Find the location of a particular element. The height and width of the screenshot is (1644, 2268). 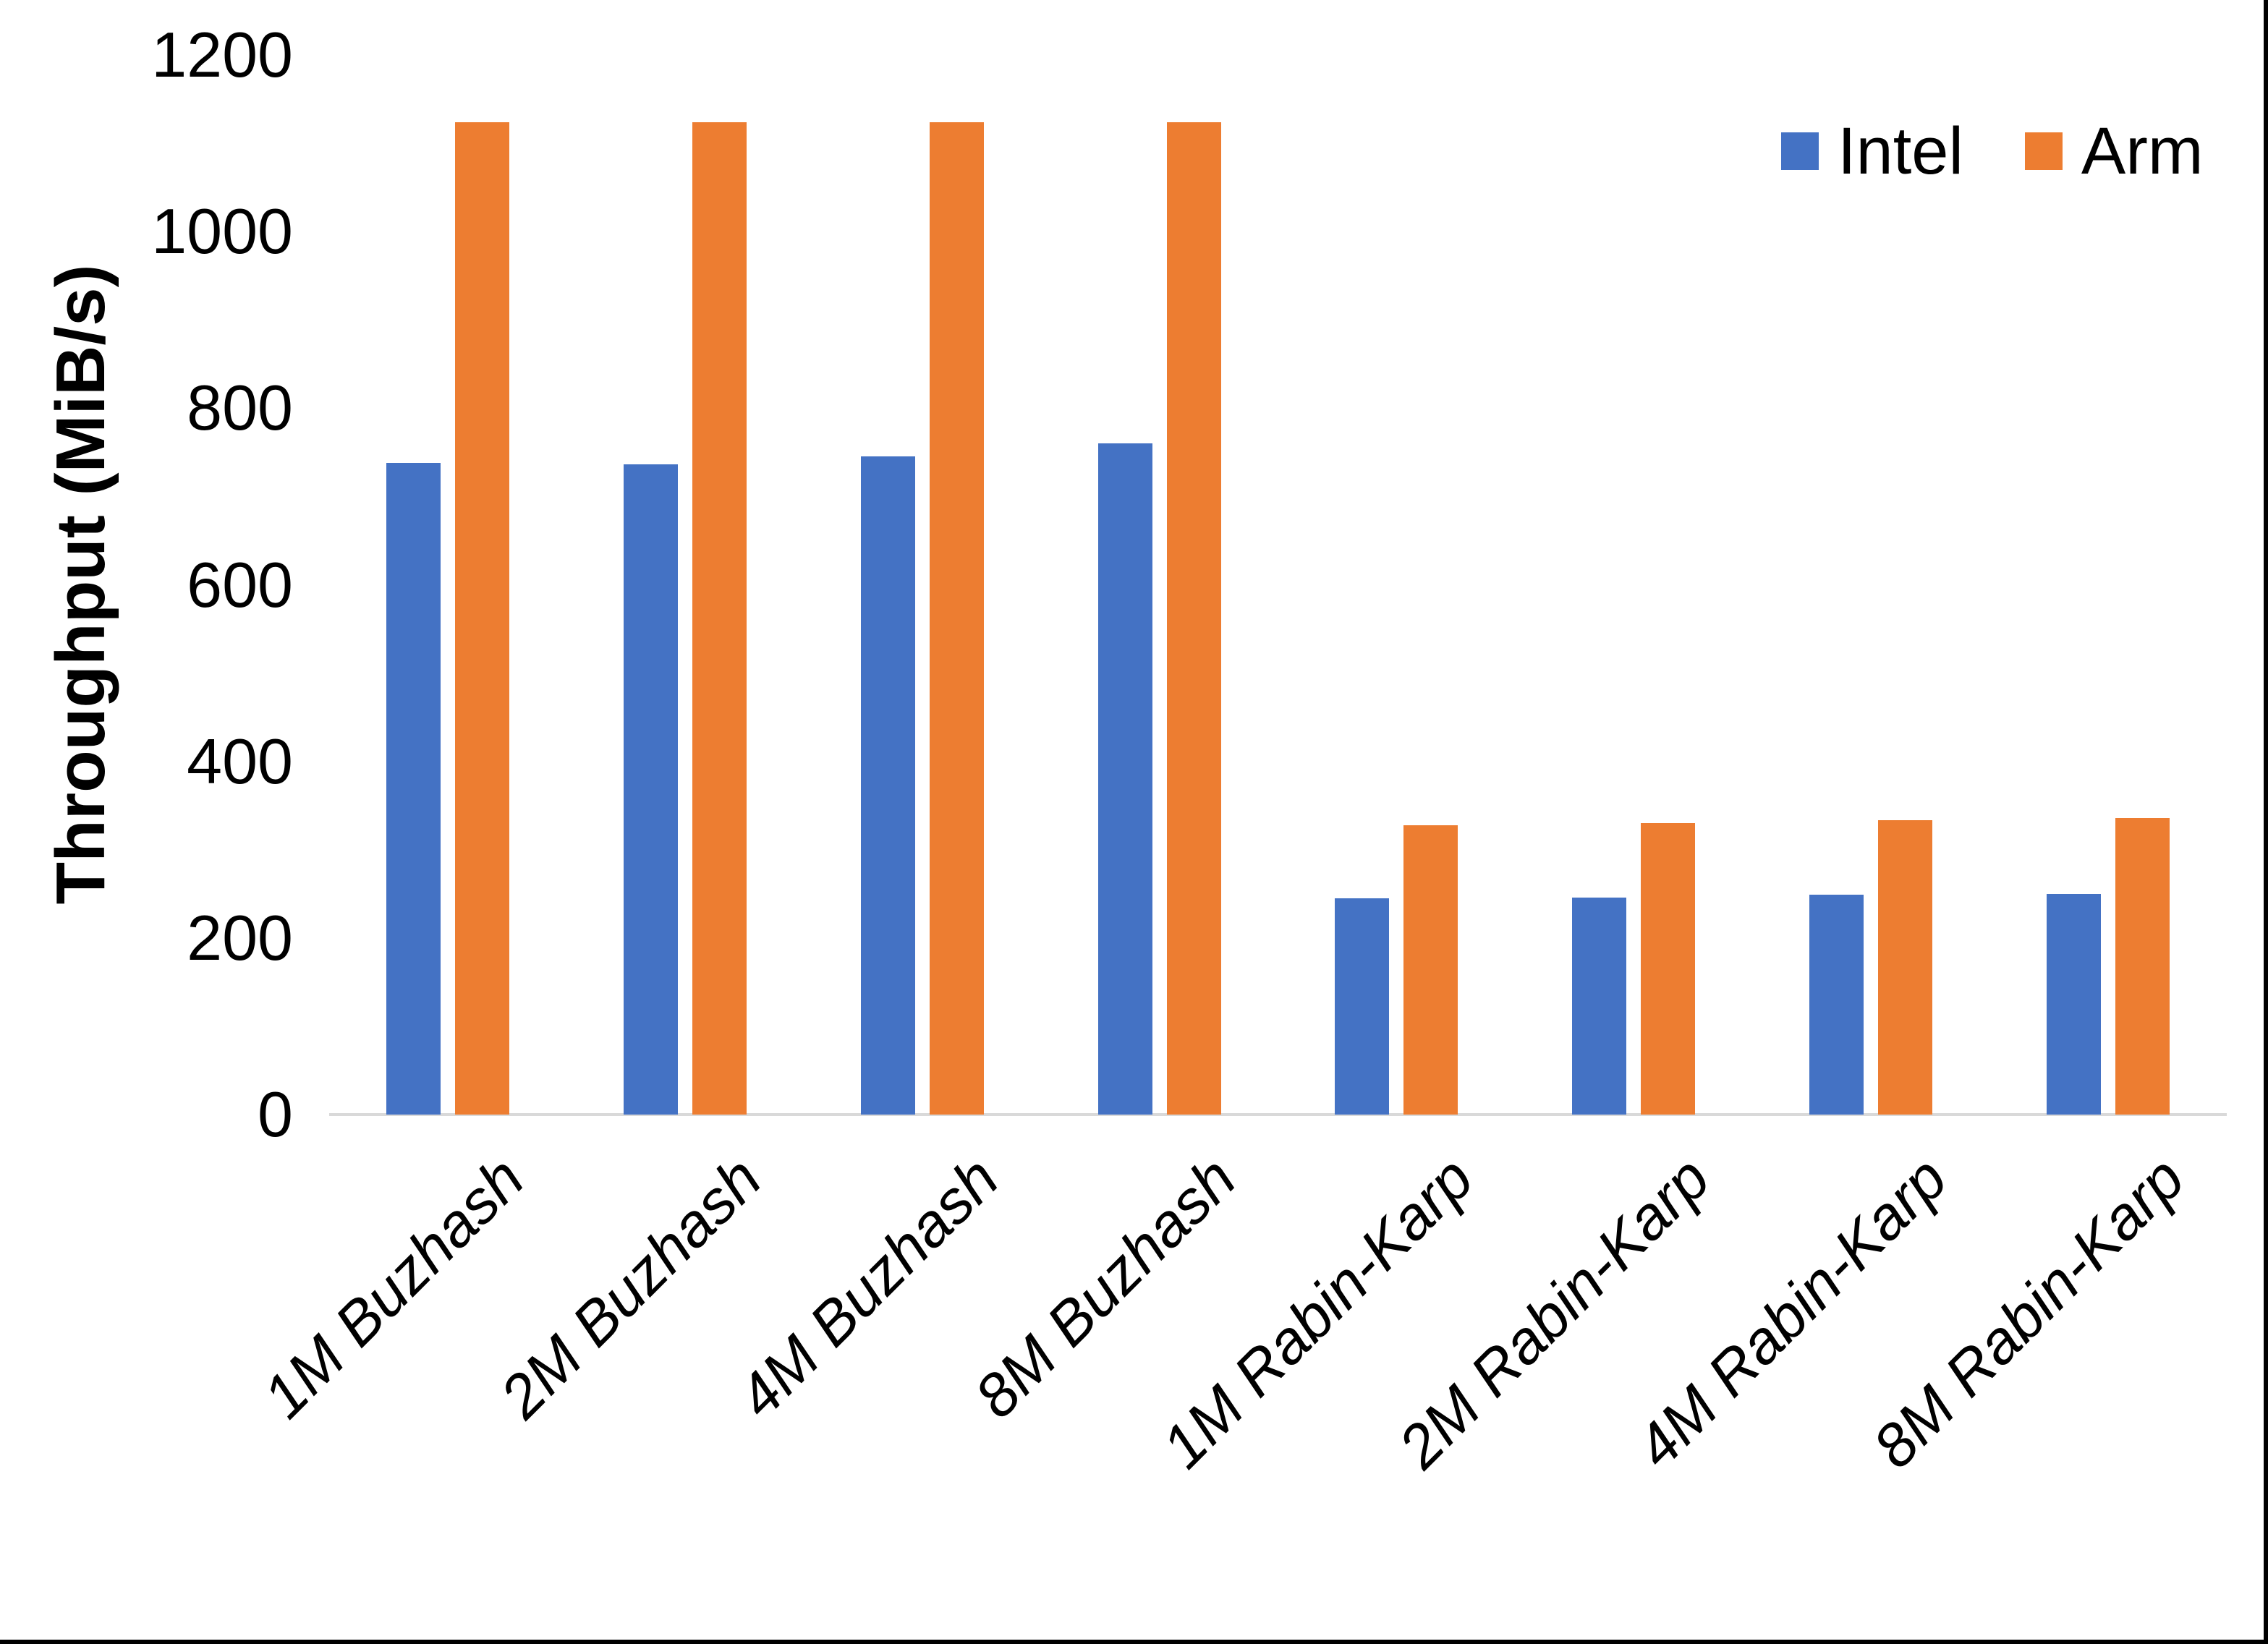

legend-entry-arm: Arm is located at coordinates (2114, 151).